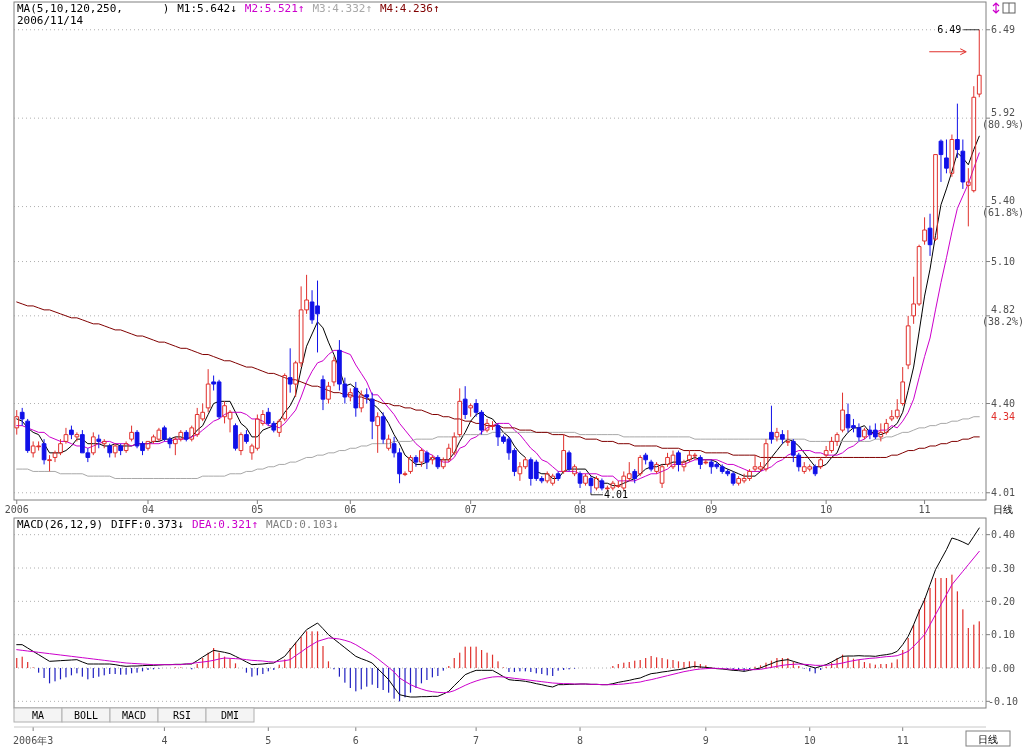 This screenshot has width=1024, height=747. Describe the element at coordinates (1003, 635) in the screenshot. I see `y-tick-label: 0.10` at that location.